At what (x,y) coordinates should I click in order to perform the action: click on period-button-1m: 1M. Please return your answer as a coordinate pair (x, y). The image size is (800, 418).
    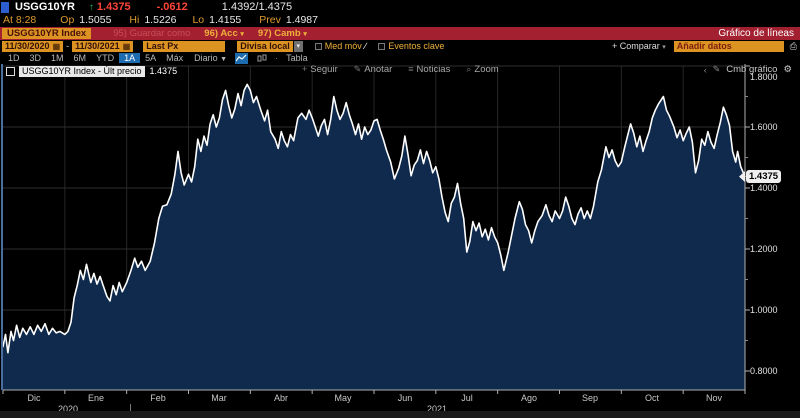
    Looking at the image, I should click on (57, 57).